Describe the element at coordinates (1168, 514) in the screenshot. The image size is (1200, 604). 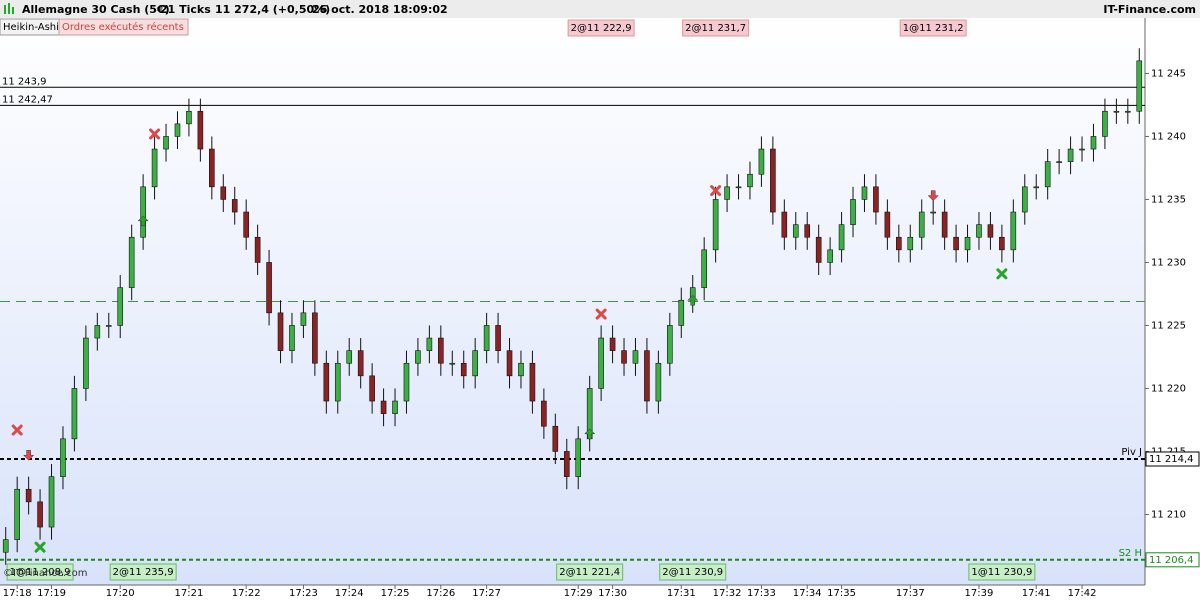
I see `y-tick-label: 11 210` at that location.